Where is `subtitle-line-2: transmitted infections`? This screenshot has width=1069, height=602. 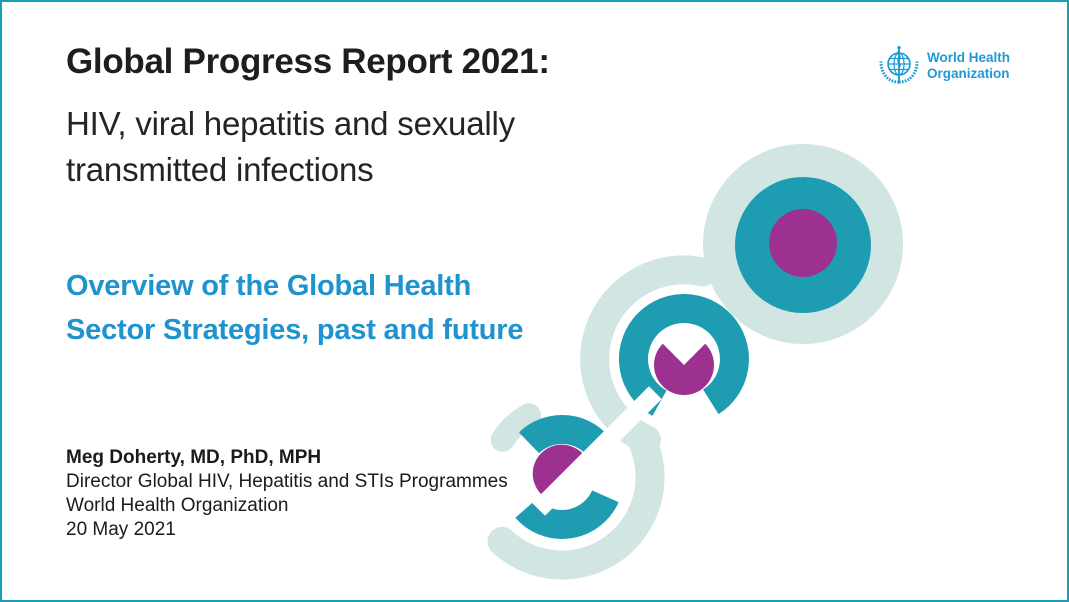
subtitle-line-2: transmitted infections is located at coordinates (220, 169).